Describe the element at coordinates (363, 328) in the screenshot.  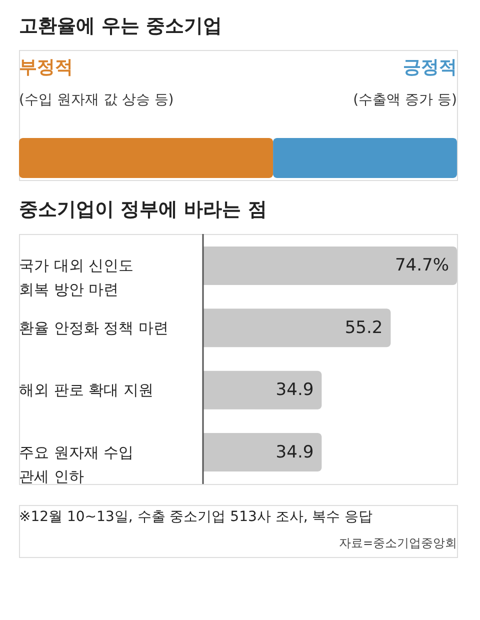
I see `data-label: 55.2` at that location.